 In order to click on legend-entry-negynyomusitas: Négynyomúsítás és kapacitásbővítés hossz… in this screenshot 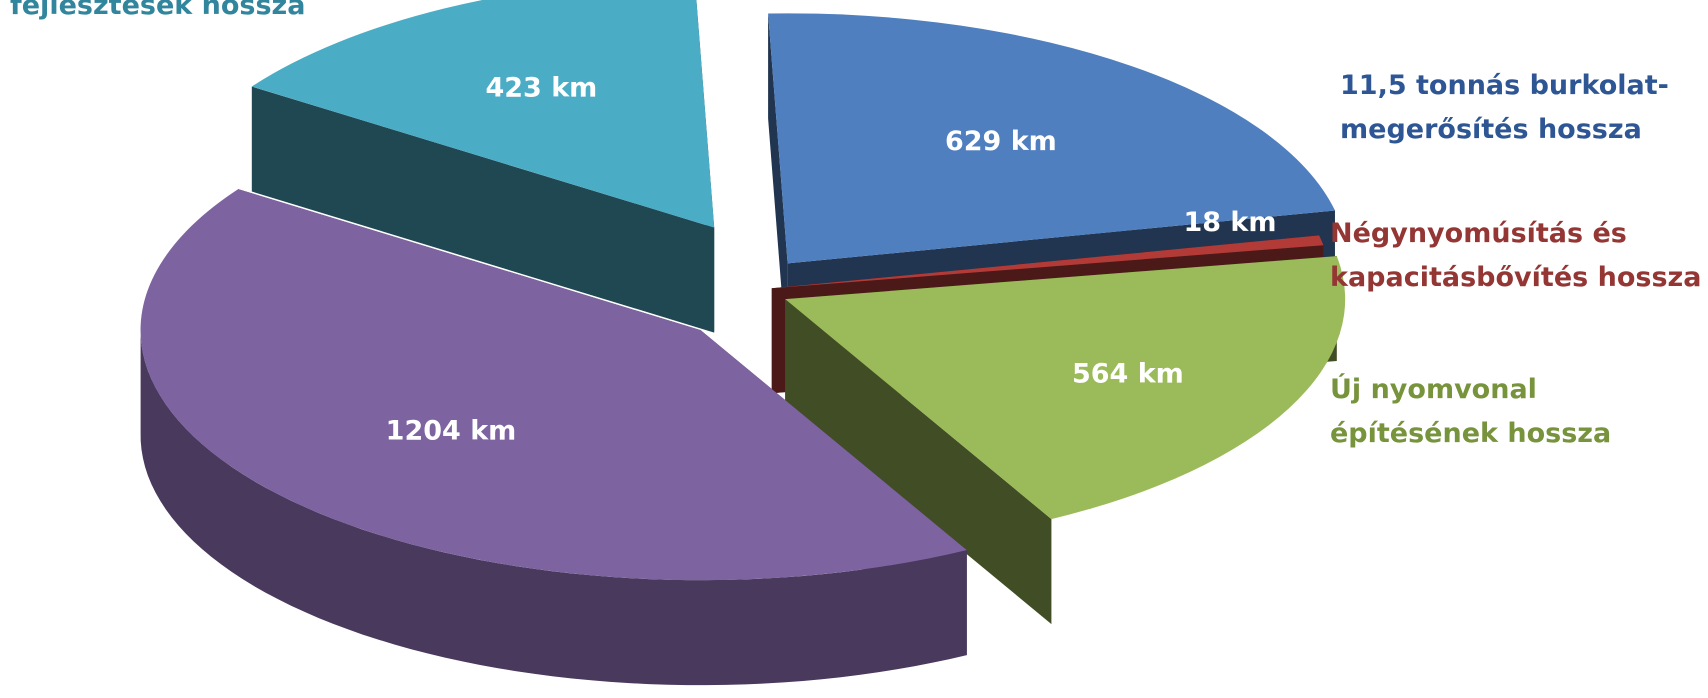, I will do `click(1515, 256)`.